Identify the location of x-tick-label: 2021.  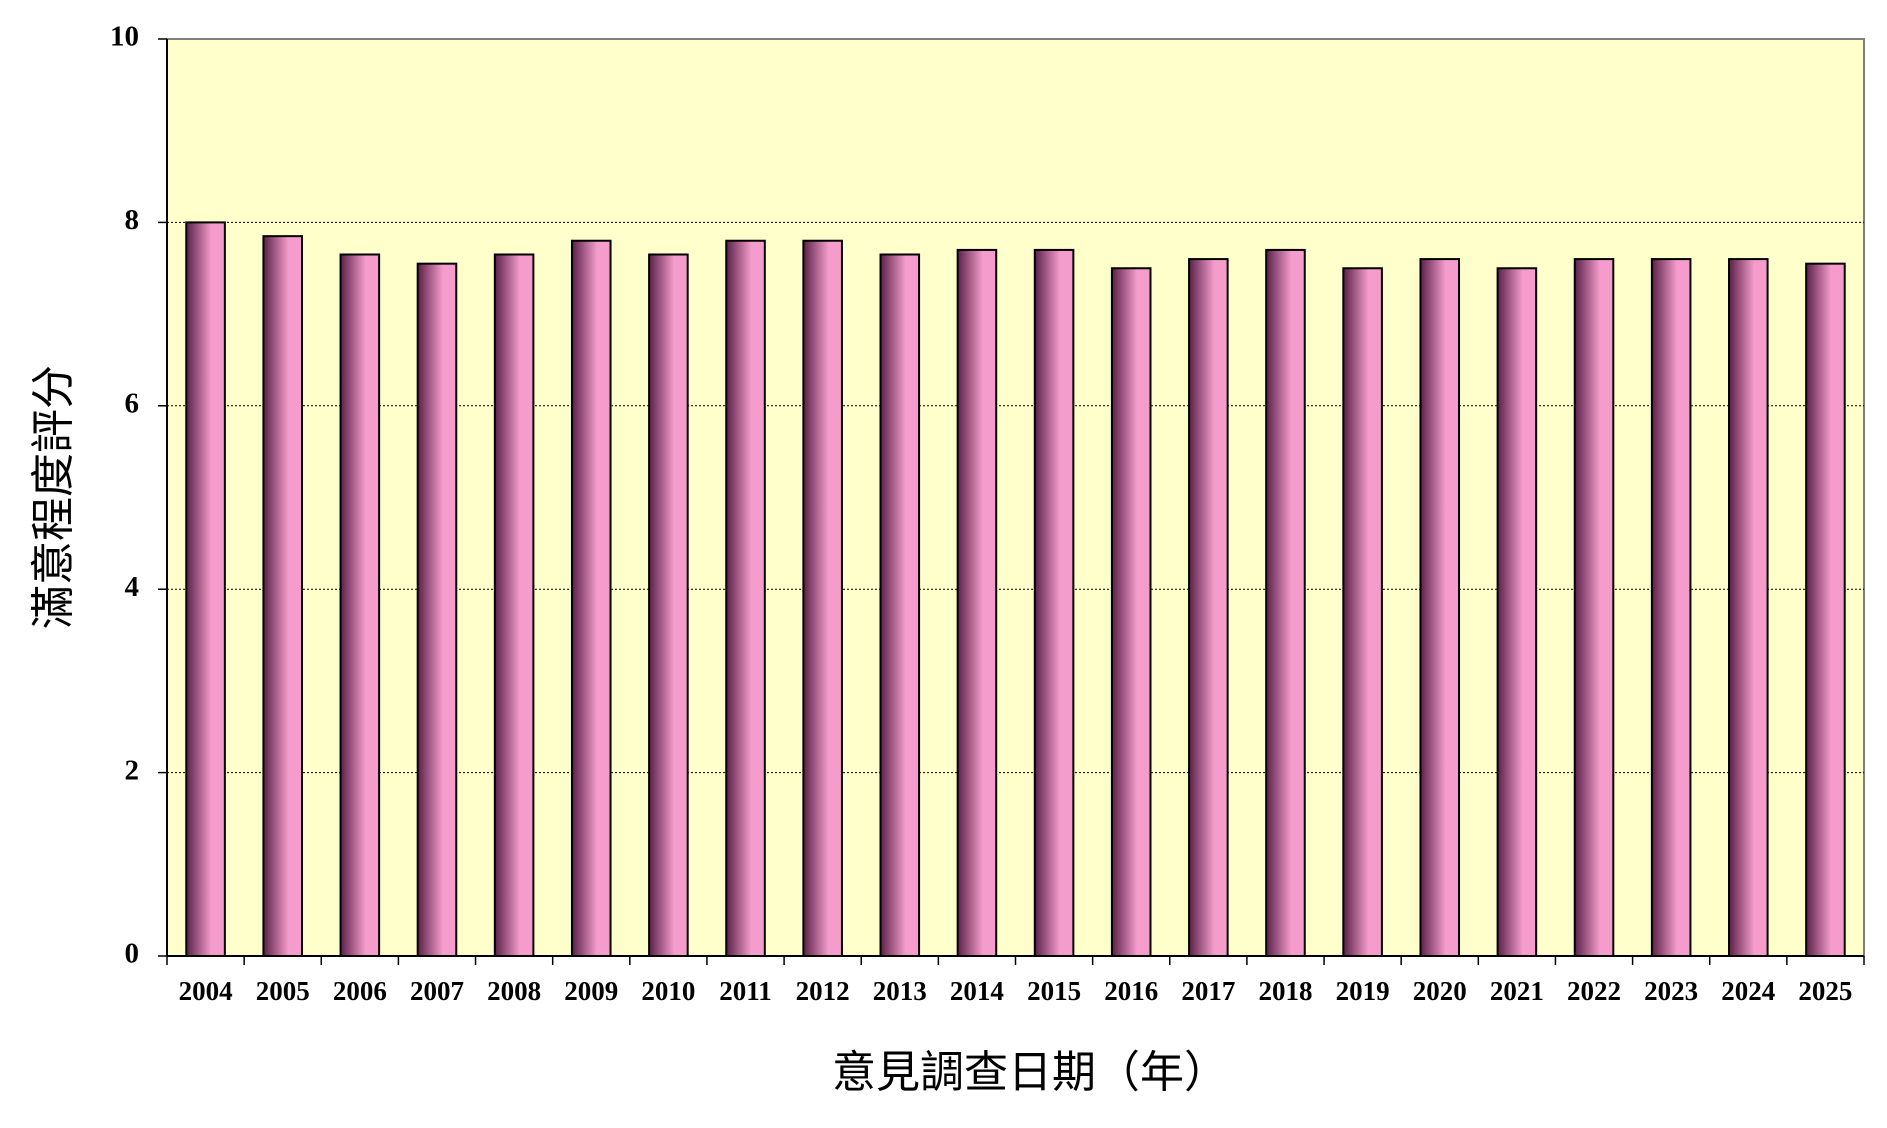
(1517, 991).